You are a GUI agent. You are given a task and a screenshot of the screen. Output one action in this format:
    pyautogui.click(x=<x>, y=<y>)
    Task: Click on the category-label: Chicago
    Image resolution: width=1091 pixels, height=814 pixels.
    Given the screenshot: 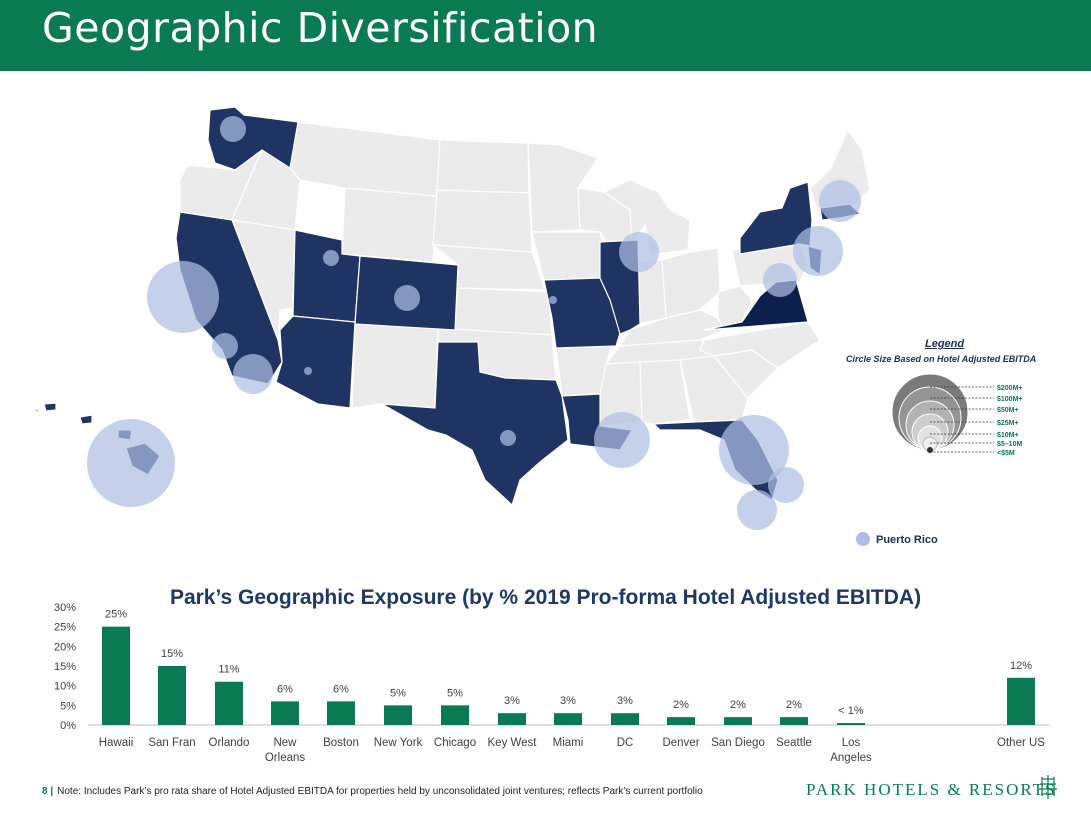 What is the action you would take?
    pyautogui.click(x=455, y=743)
    